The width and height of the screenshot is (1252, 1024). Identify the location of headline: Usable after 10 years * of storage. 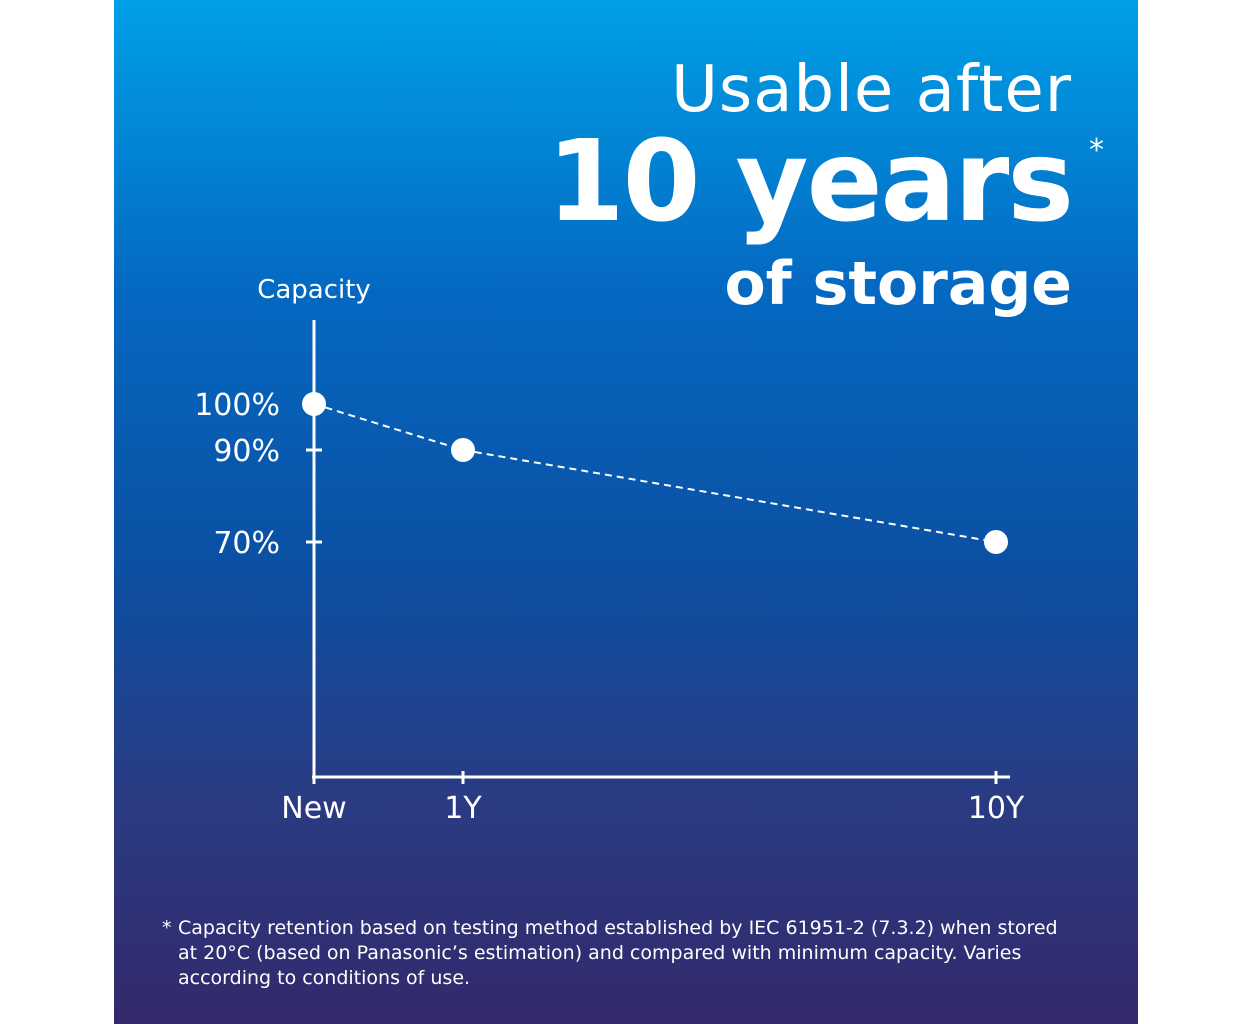
(825, 186).